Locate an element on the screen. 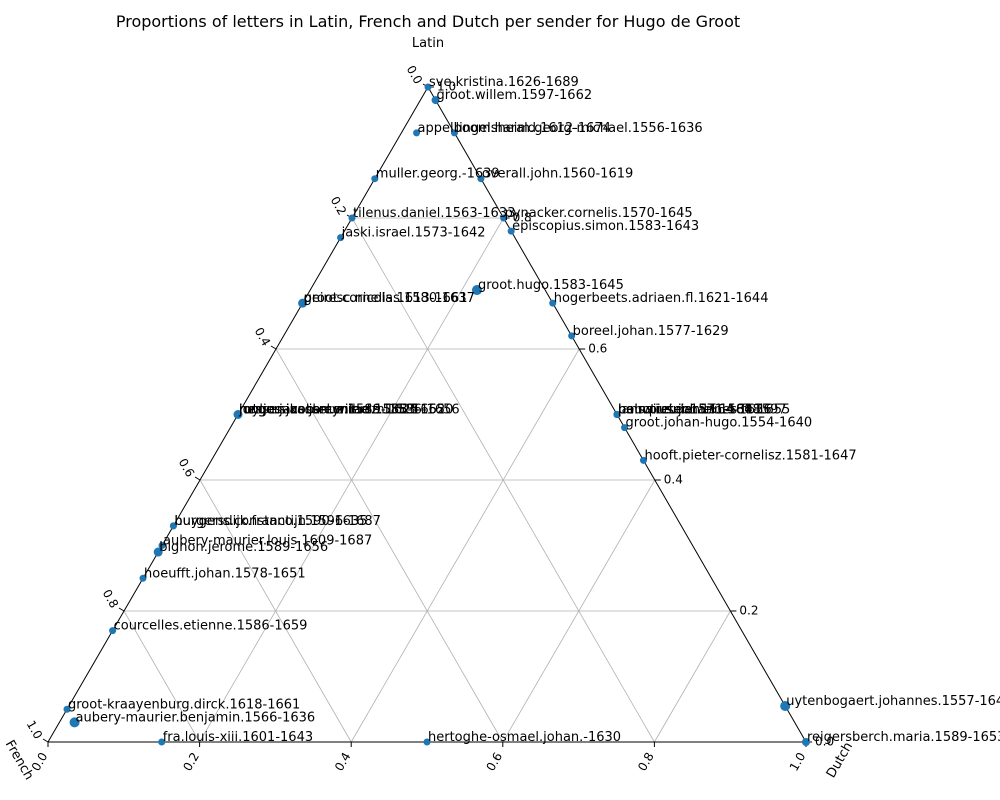  tick-label-left: 0.4 is located at coordinates (263, 337).